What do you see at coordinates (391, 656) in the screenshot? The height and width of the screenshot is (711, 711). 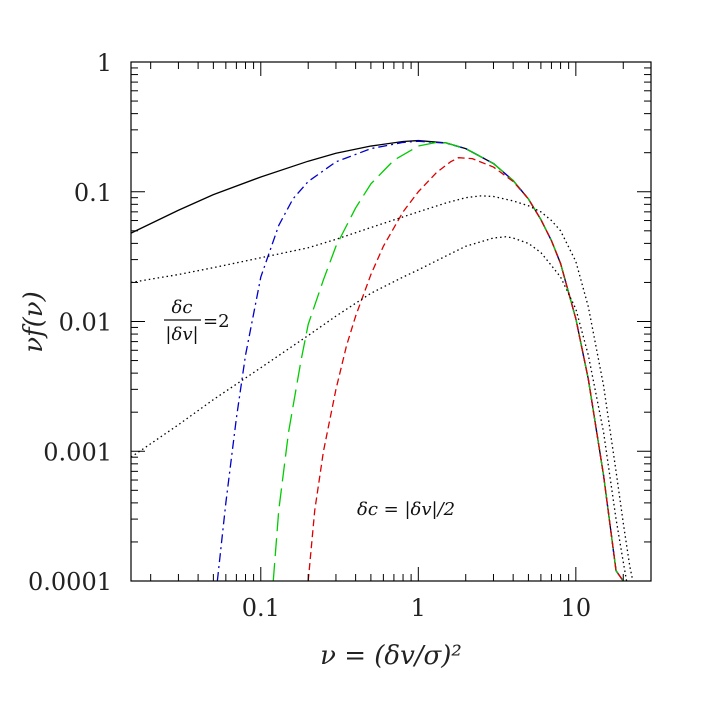 I see `x-axis-title: ν = (δv/σ)²` at bounding box center [391, 656].